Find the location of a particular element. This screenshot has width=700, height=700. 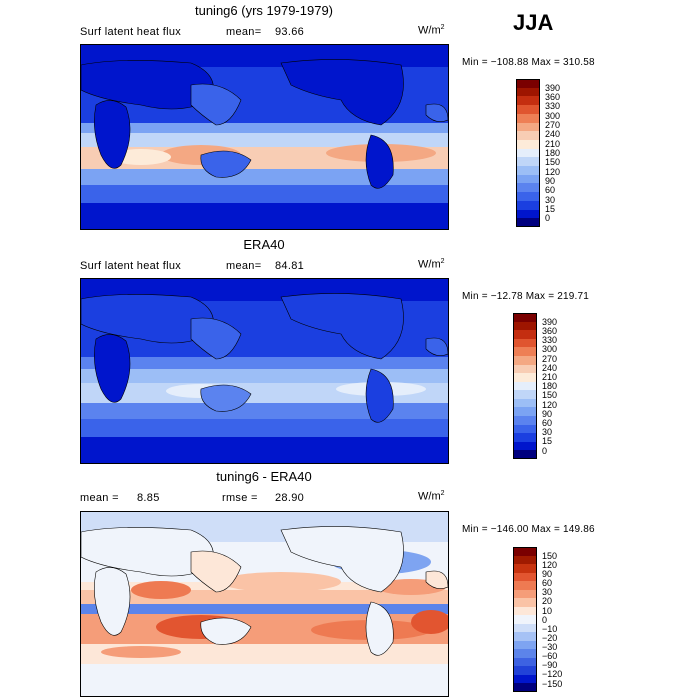

panel-3-title: tuning6 - ERA40 is located at coordinates (264, 476).